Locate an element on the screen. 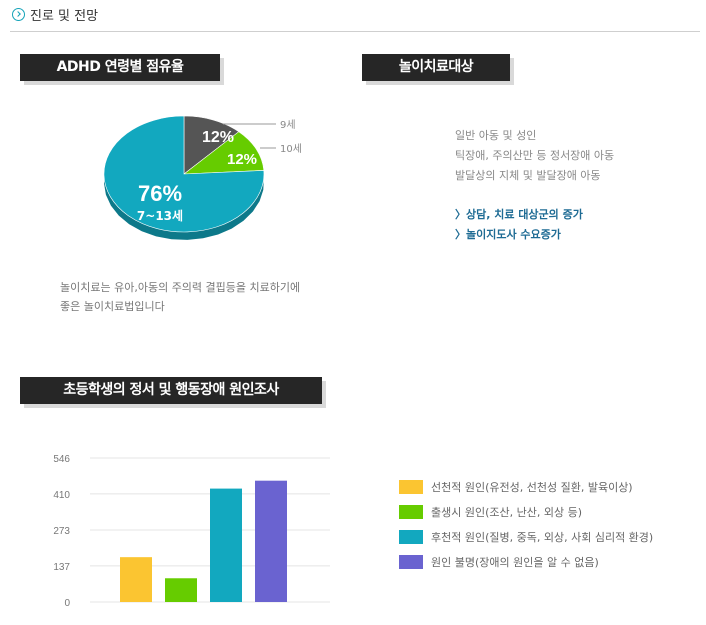  survey-section-title: 초등학생의 정서 및 행동장애 원인조사 is located at coordinates (171, 390).